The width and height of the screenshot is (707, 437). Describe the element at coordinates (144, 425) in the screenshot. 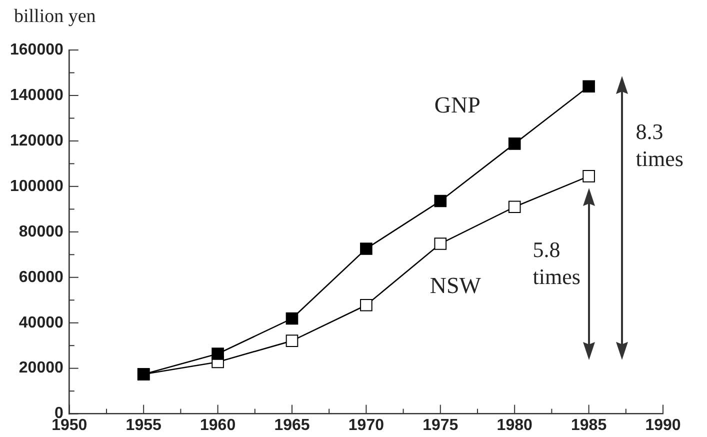

I see `x-tick-label: 1955` at that location.